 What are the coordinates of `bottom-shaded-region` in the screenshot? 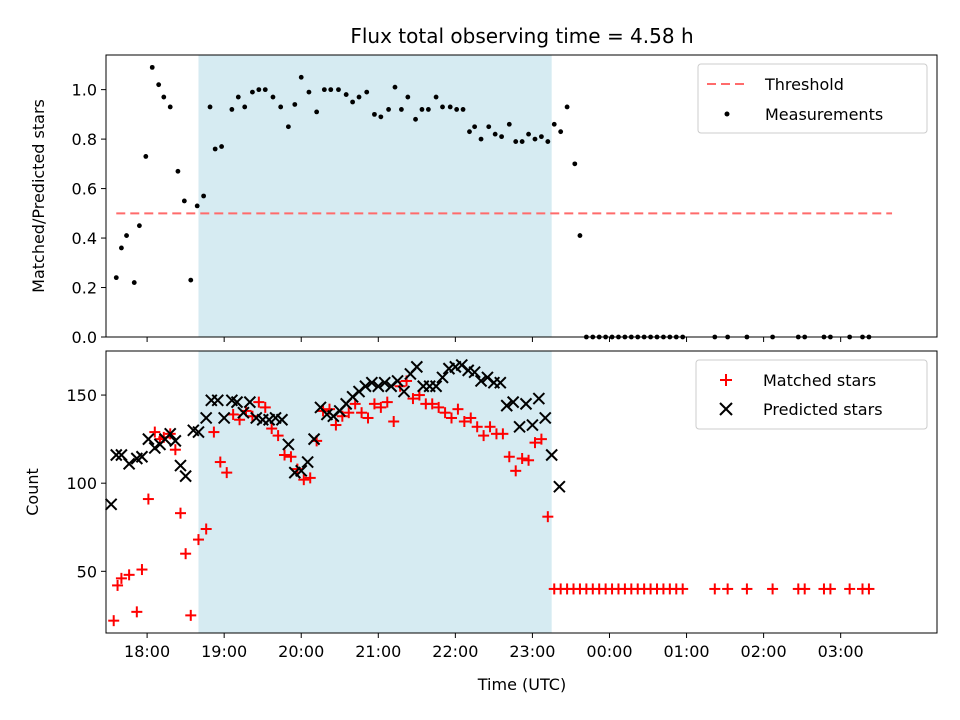 It's located at (375, 492).